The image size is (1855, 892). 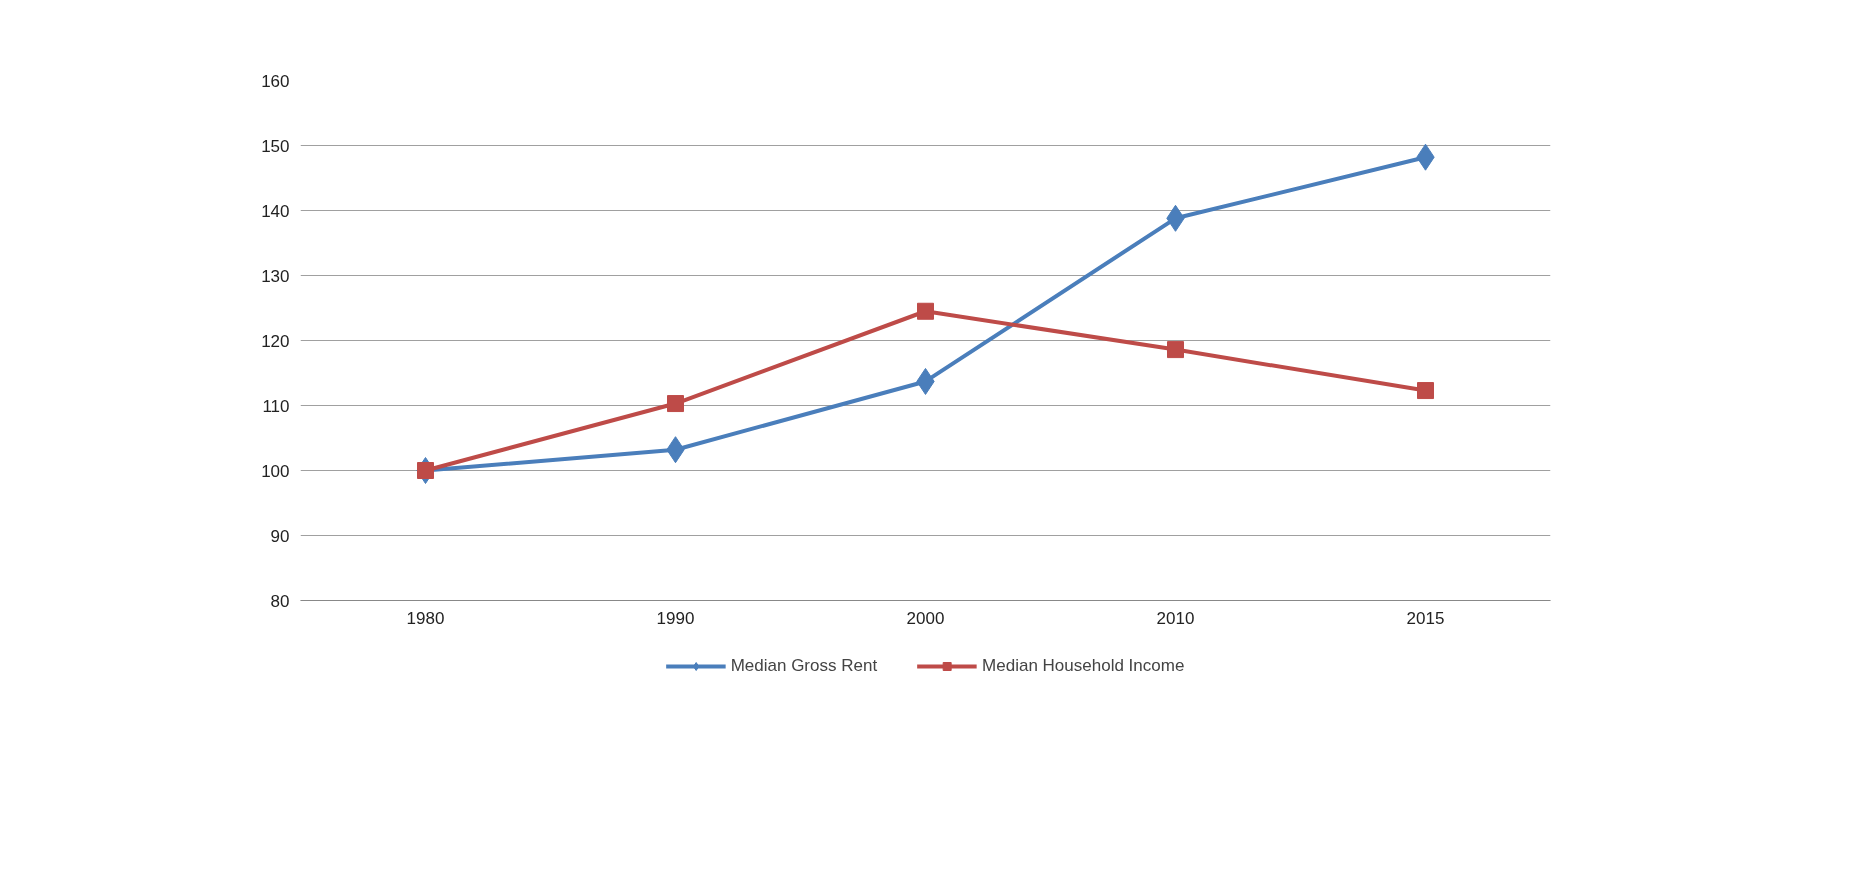 What do you see at coordinates (275, 146) in the screenshot?
I see `y-tick-label: 150` at bounding box center [275, 146].